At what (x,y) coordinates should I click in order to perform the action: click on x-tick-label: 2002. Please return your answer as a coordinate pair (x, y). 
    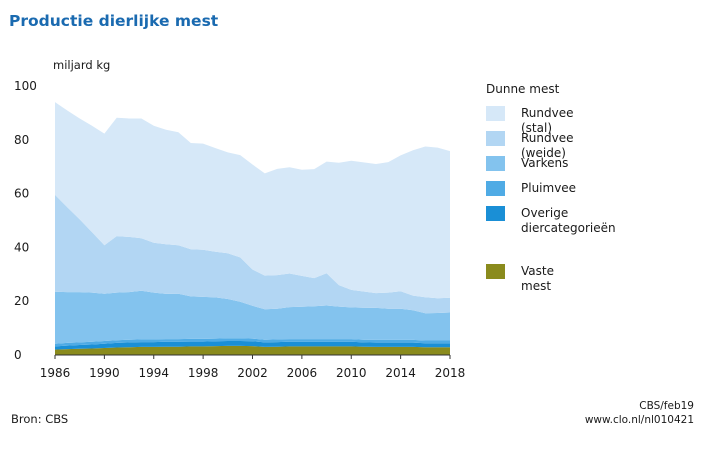
    Looking at the image, I should click on (252, 373).